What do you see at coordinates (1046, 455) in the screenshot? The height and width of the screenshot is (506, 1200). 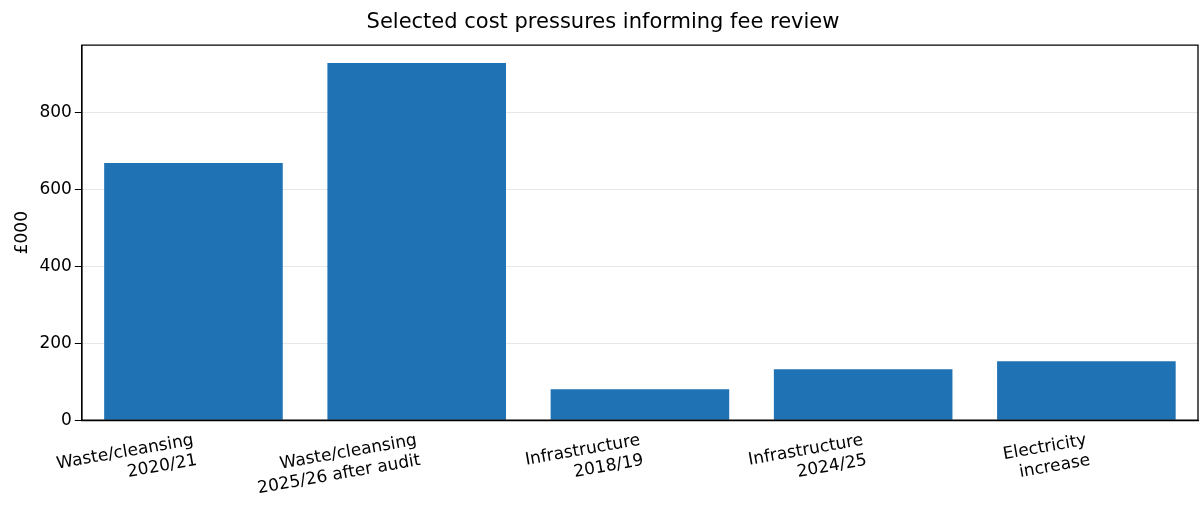 I see `x-tick-label: Electricity increase` at bounding box center [1046, 455].